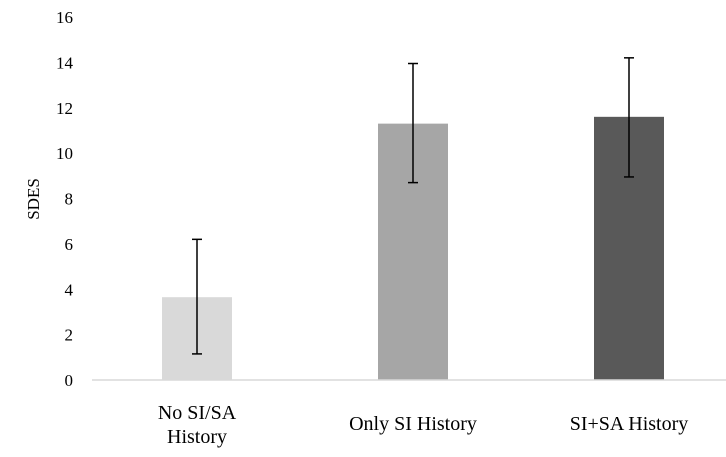 This screenshot has width=726, height=457. Describe the element at coordinates (629, 424) in the screenshot. I see `x-category-label: SI+SA History` at that location.